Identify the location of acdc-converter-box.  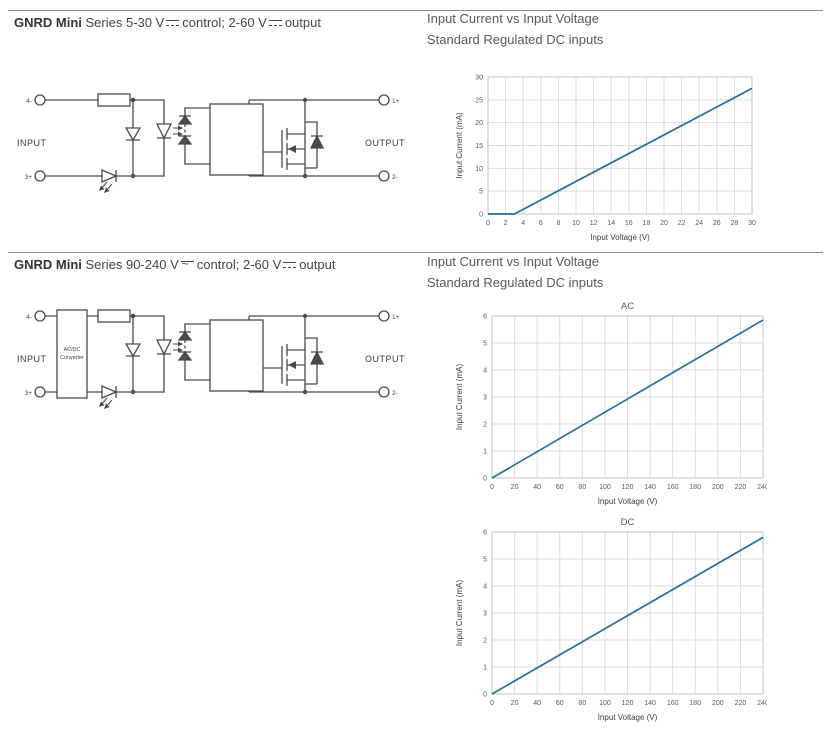
(72, 354).